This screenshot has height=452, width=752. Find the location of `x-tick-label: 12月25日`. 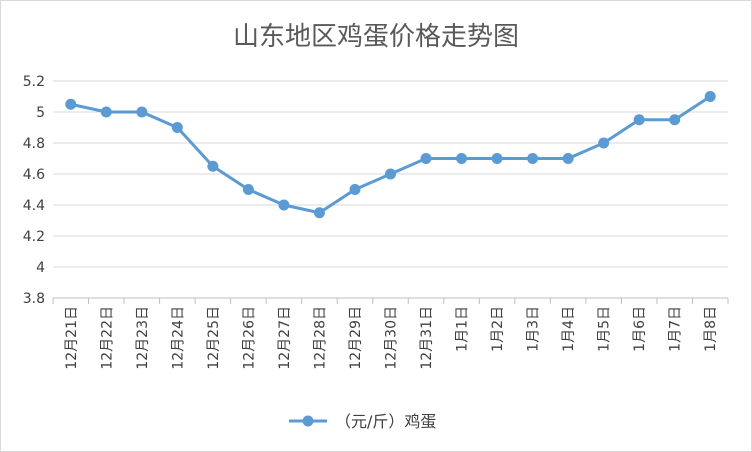

x-tick-label: 12月25日 is located at coordinates (214, 338).